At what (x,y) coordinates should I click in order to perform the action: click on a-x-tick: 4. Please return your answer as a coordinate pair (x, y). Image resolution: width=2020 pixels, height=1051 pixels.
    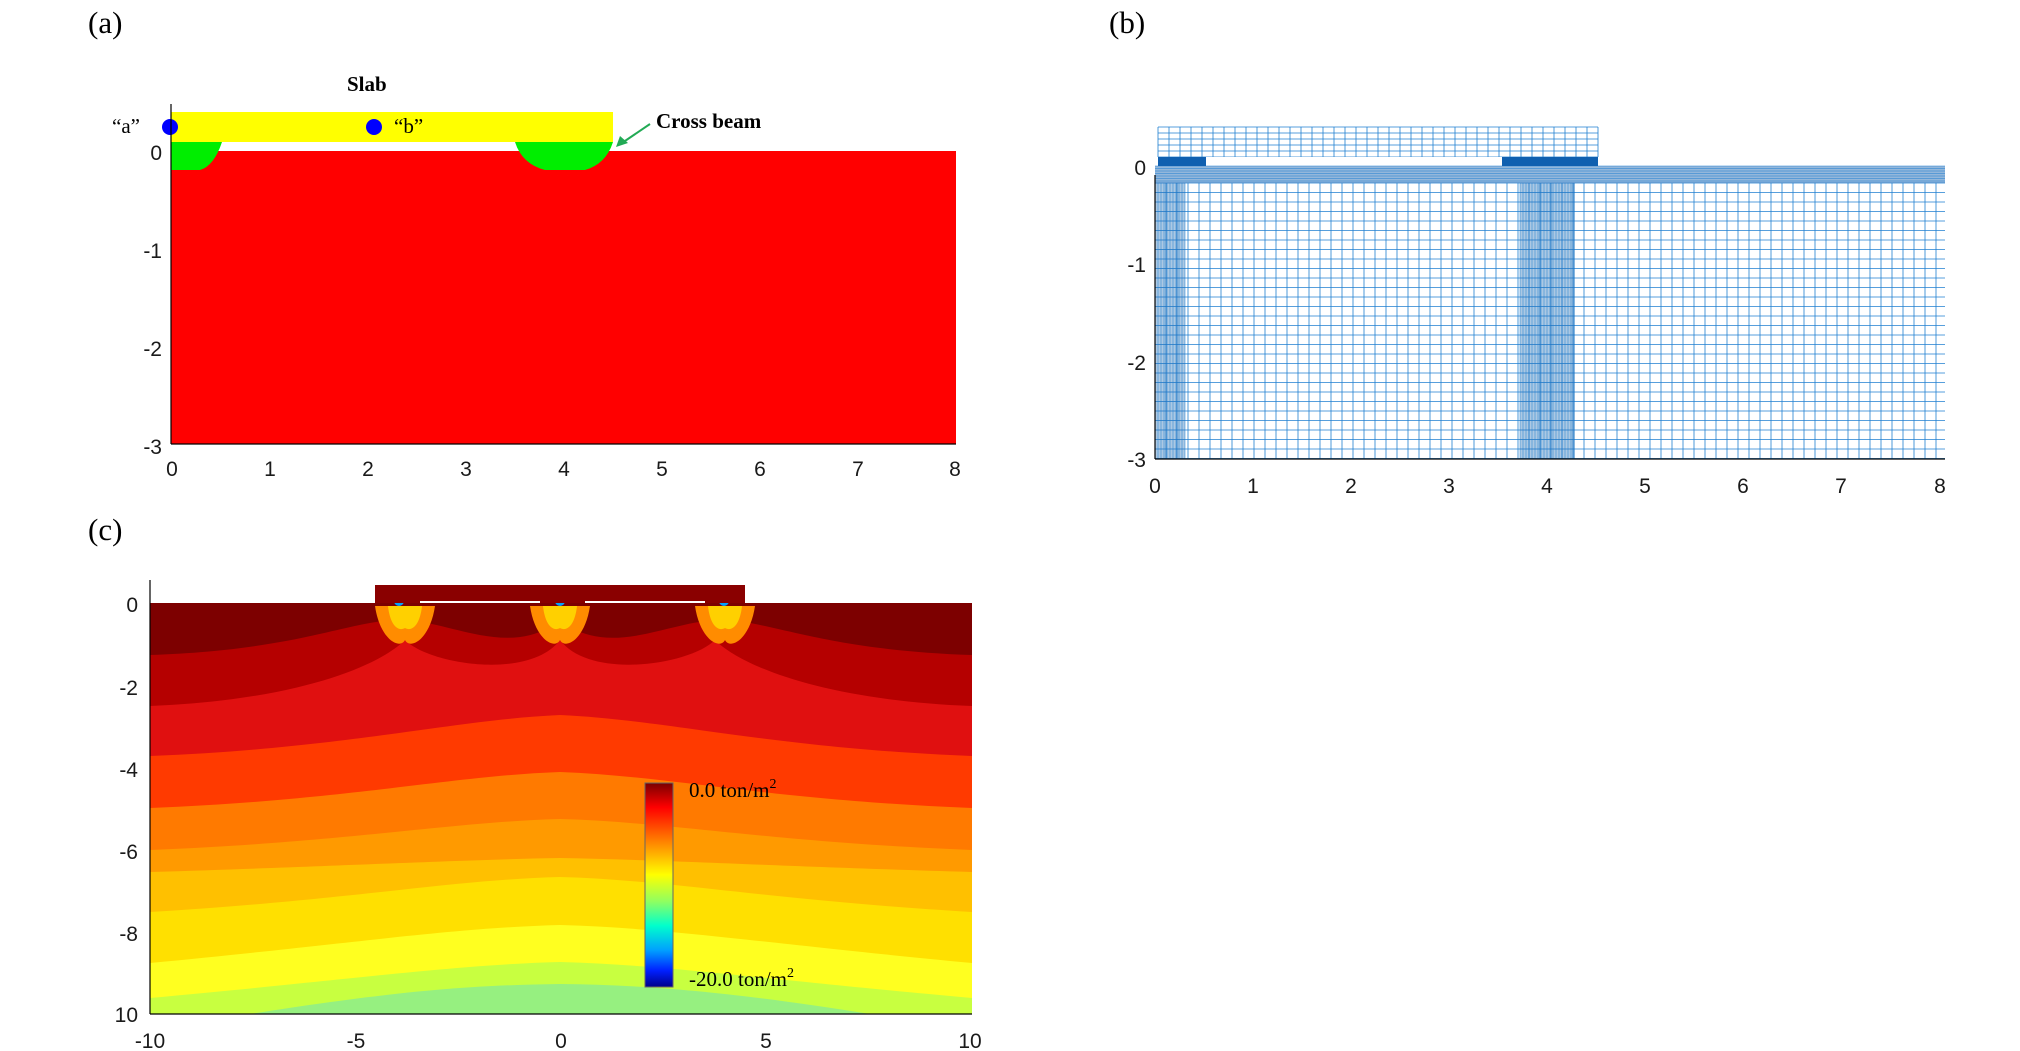
    Looking at the image, I should click on (564, 469).